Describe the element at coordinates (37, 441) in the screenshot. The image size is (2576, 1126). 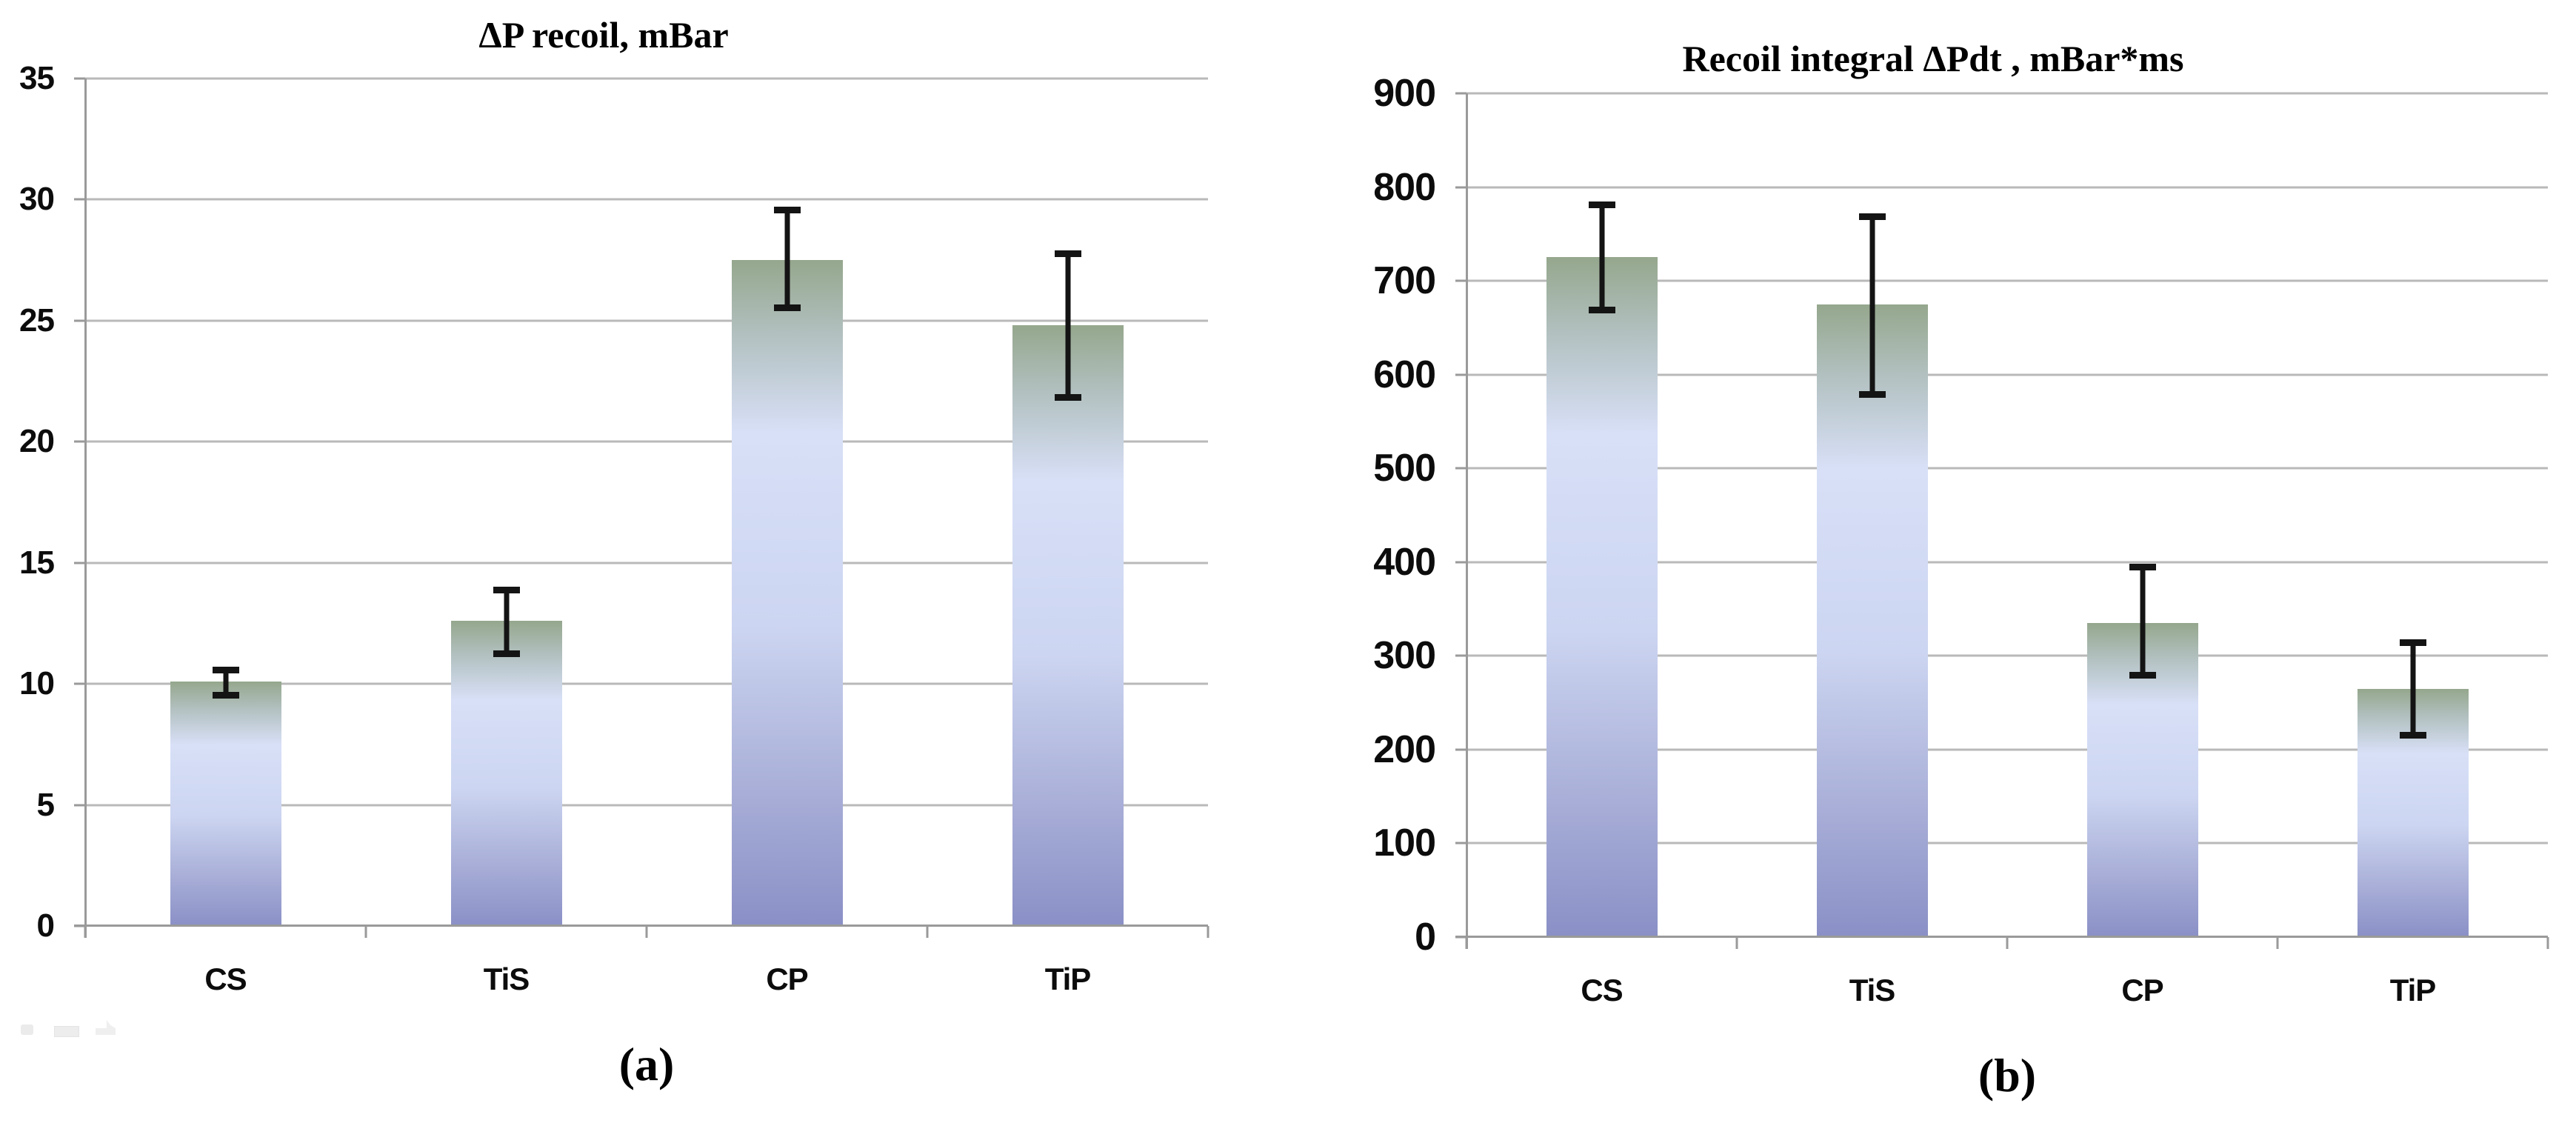
I see `y-tick-label: 20` at that location.